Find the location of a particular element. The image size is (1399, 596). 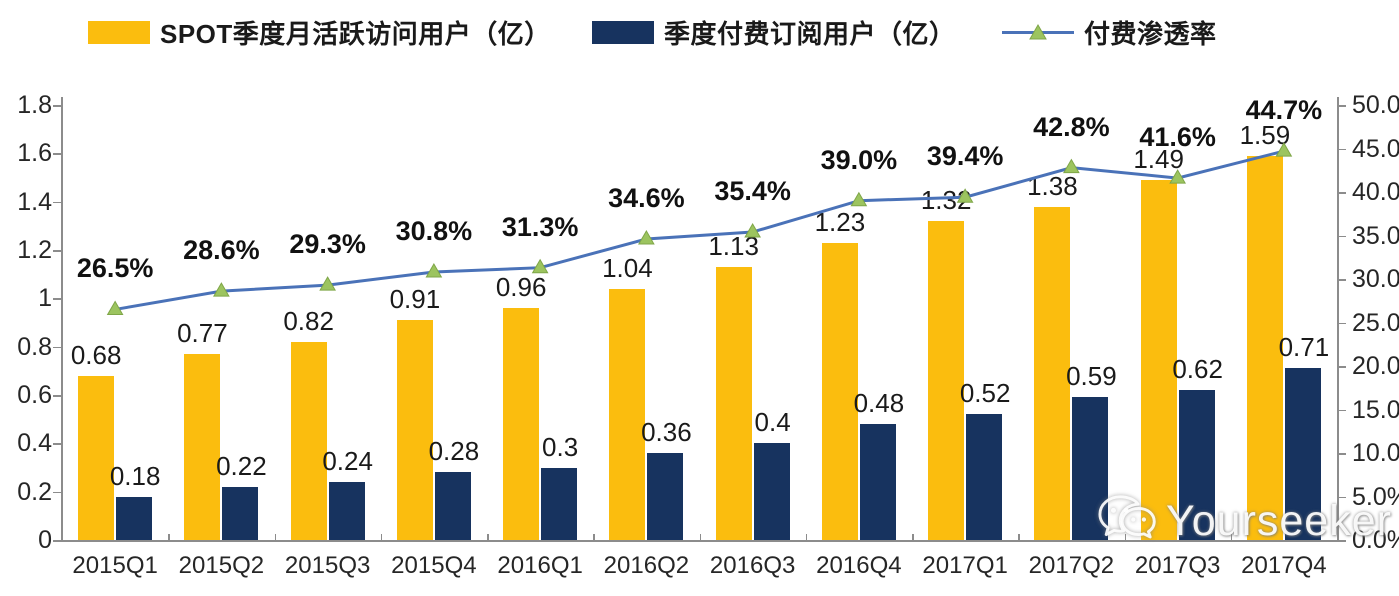

x-axis-label-2016Q3: 2016Q3 is located at coordinates (752, 565).